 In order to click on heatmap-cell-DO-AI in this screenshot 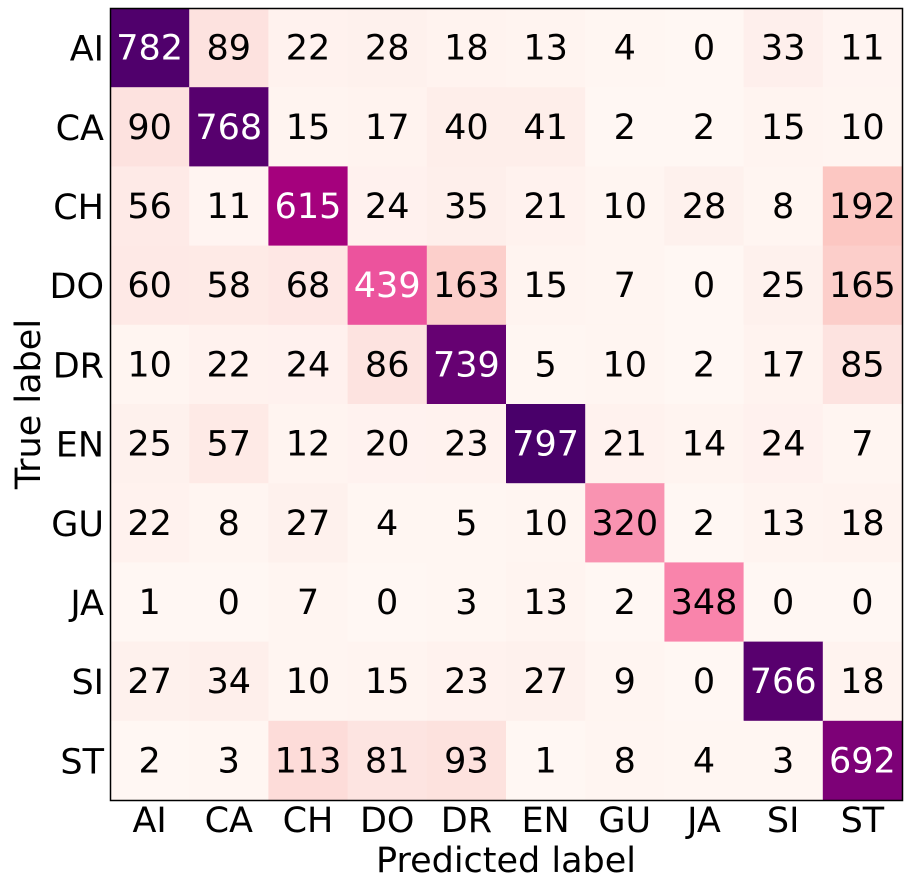, I will do `click(150, 285)`.